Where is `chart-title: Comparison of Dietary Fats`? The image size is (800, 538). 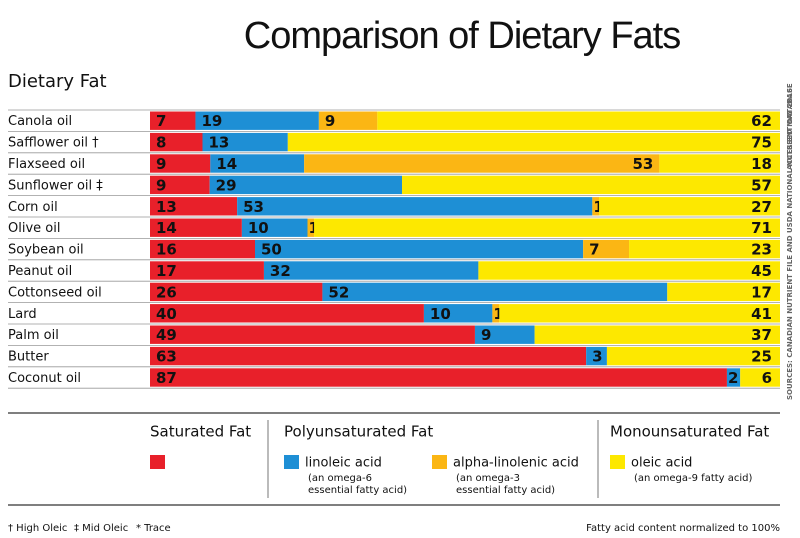
chart-title: Comparison of Dietary Fats is located at coordinates (462, 36).